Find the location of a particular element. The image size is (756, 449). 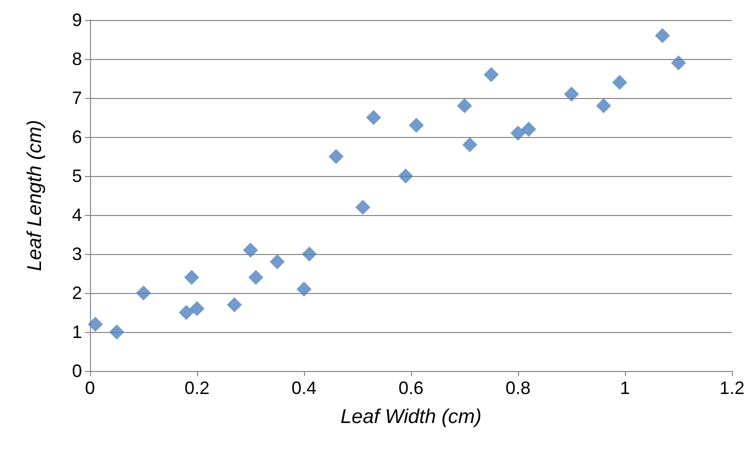

y-tick-label: 4 is located at coordinates (77, 215).